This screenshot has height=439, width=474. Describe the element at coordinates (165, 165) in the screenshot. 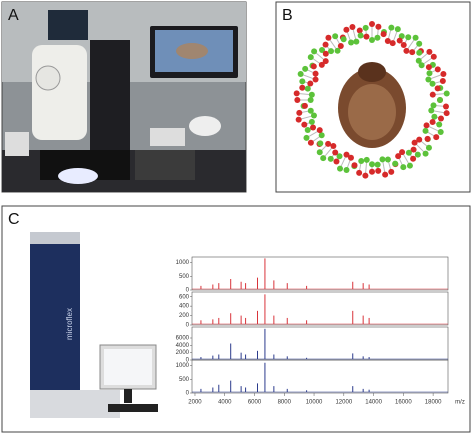

I see `controller` at that location.